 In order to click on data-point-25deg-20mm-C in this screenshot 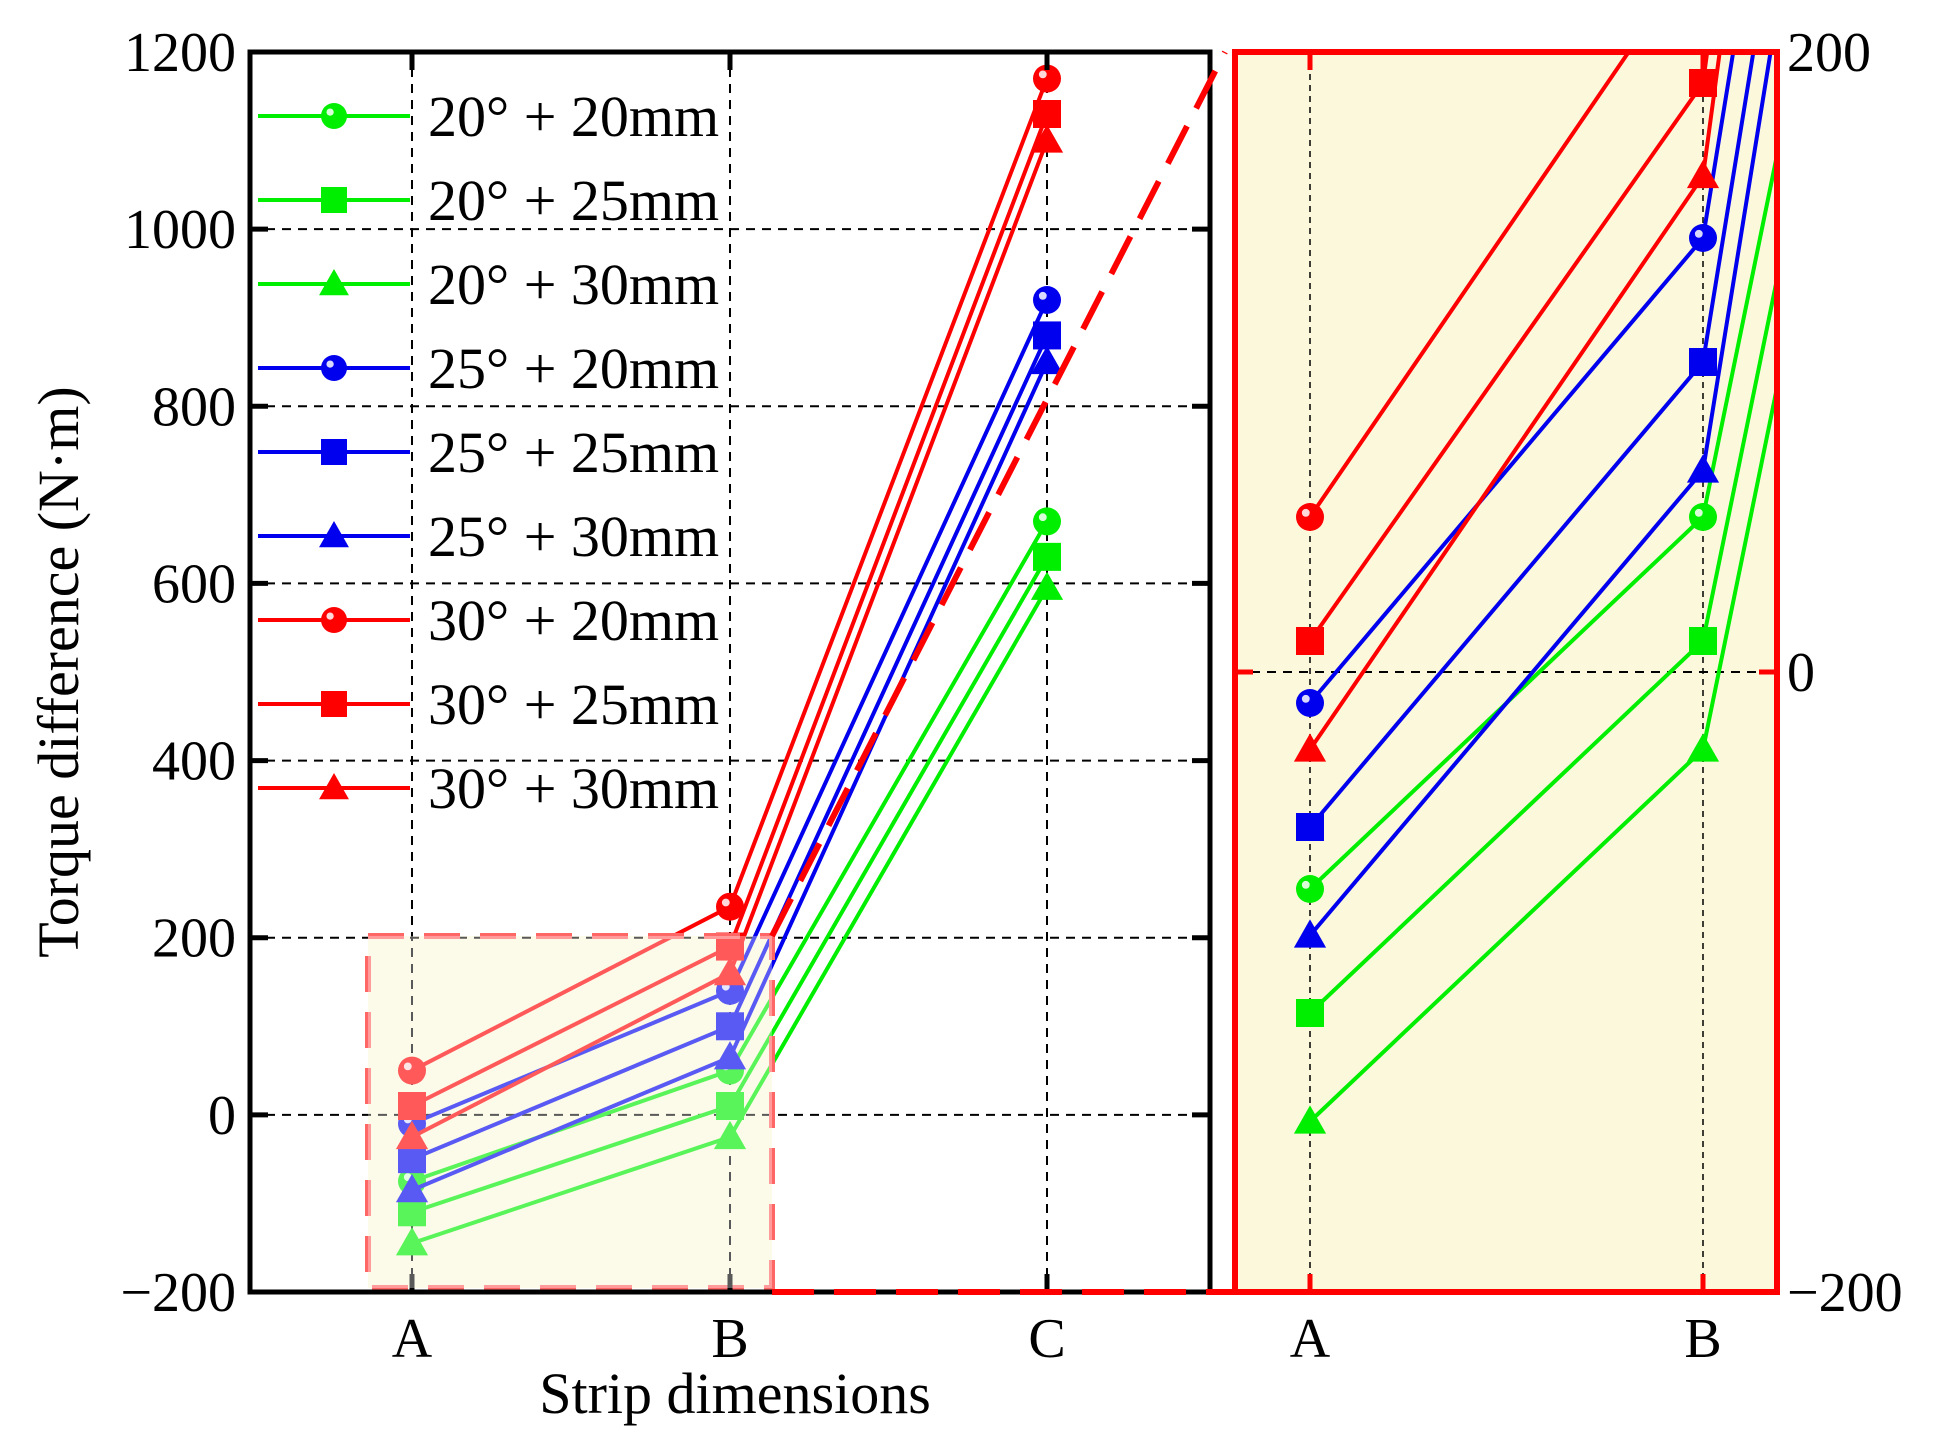, I will do `click(1047, 300)`.